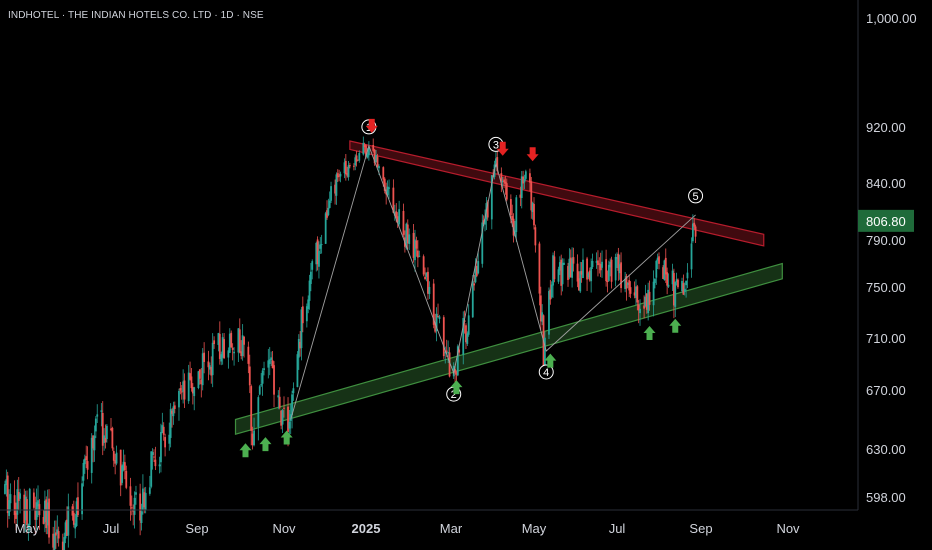 The height and width of the screenshot is (550, 932). What do you see at coordinates (429, 522) in the screenshot?
I see `time-axis: May Jul Sep Nov 2025 Mar May Jul Sep Nov` at bounding box center [429, 522].